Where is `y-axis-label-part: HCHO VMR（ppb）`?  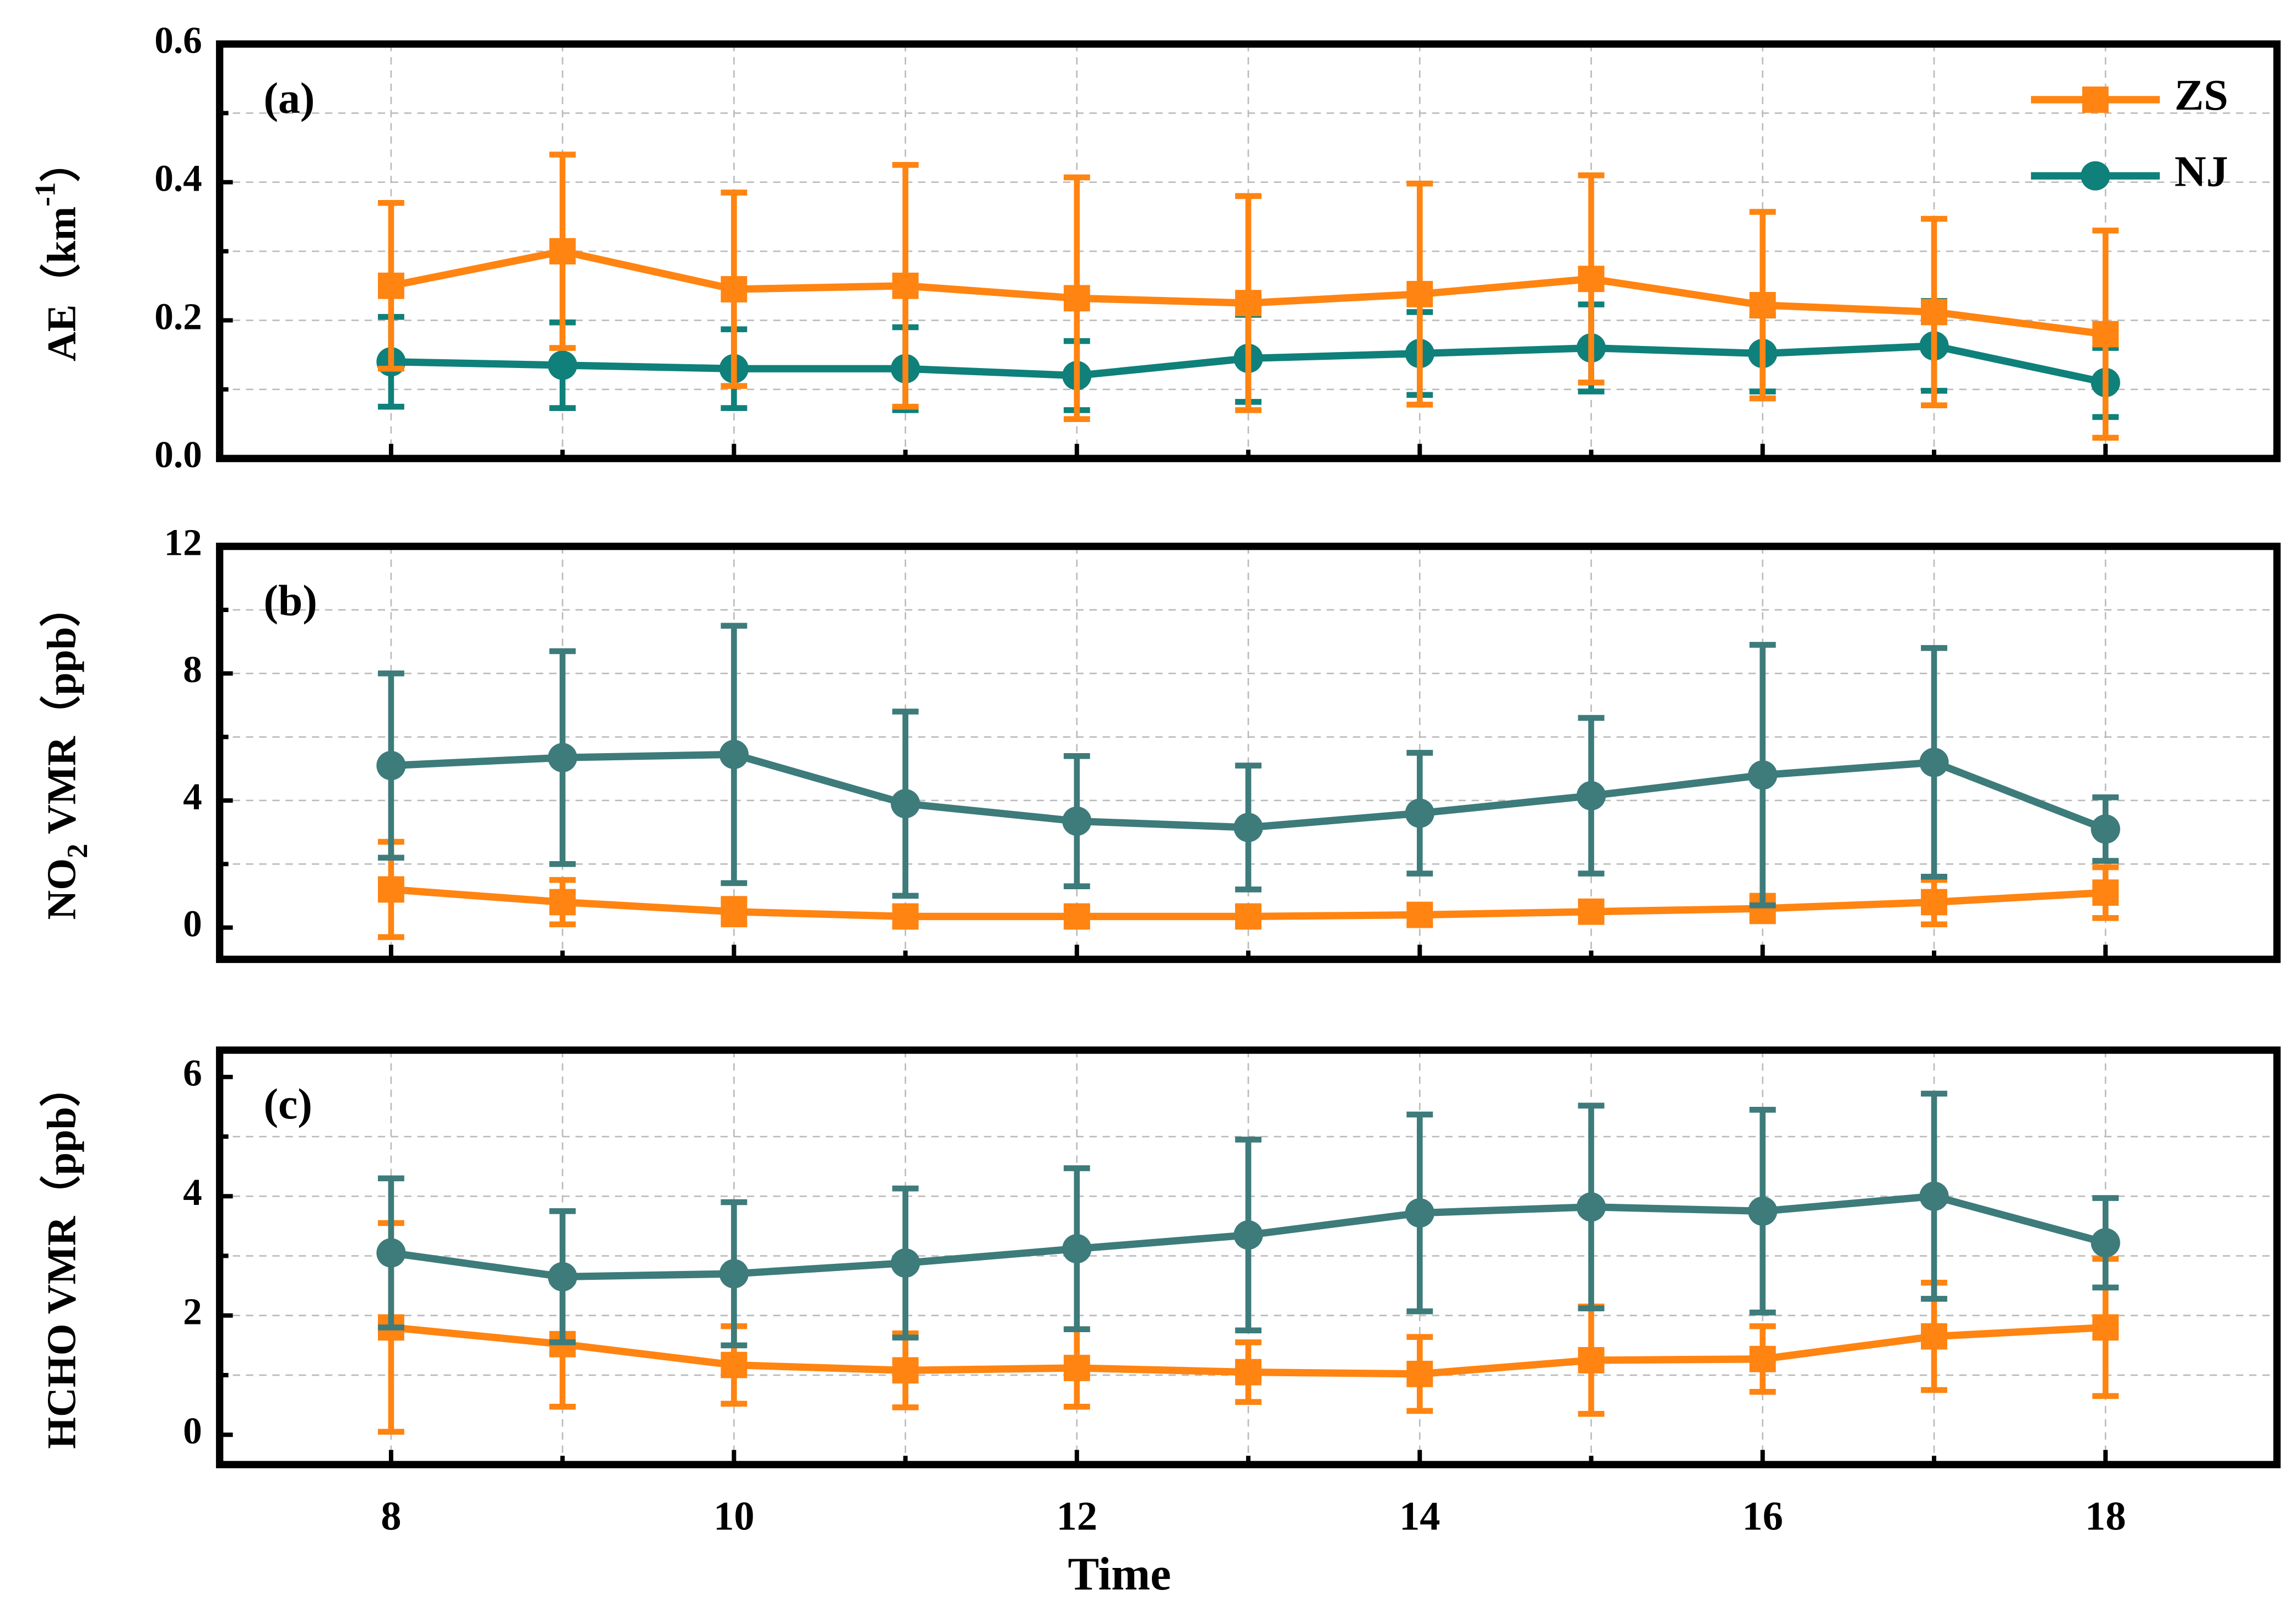
y-axis-label-part: HCHO VMR（ppb） is located at coordinates (62, 1257).